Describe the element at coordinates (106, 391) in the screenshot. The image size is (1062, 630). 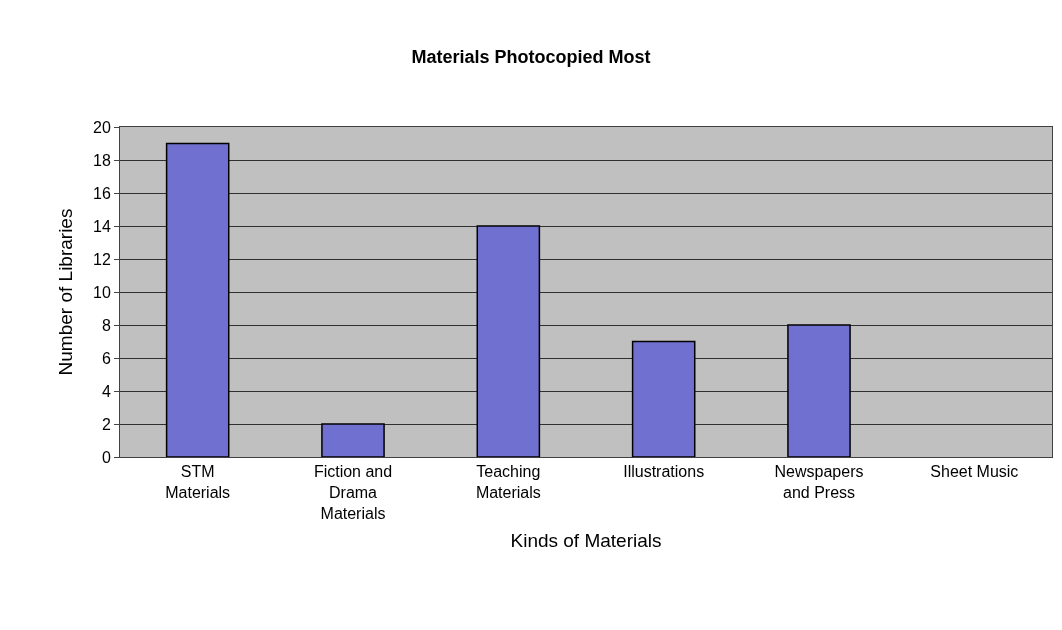
I see `y-tick-label: 4` at that location.